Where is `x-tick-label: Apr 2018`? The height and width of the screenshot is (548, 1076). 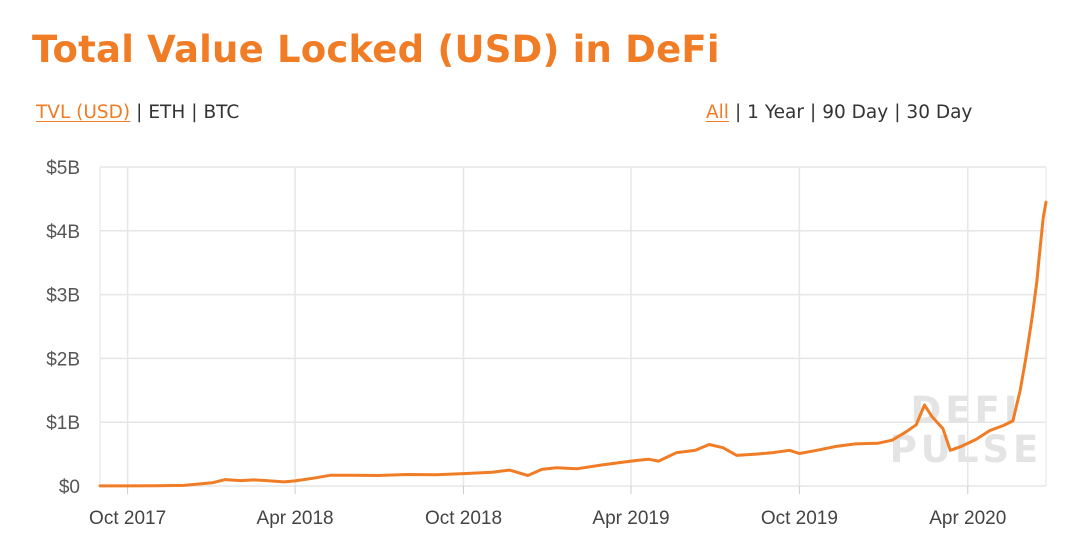
x-tick-label: Apr 2018 is located at coordinates (295, 518).